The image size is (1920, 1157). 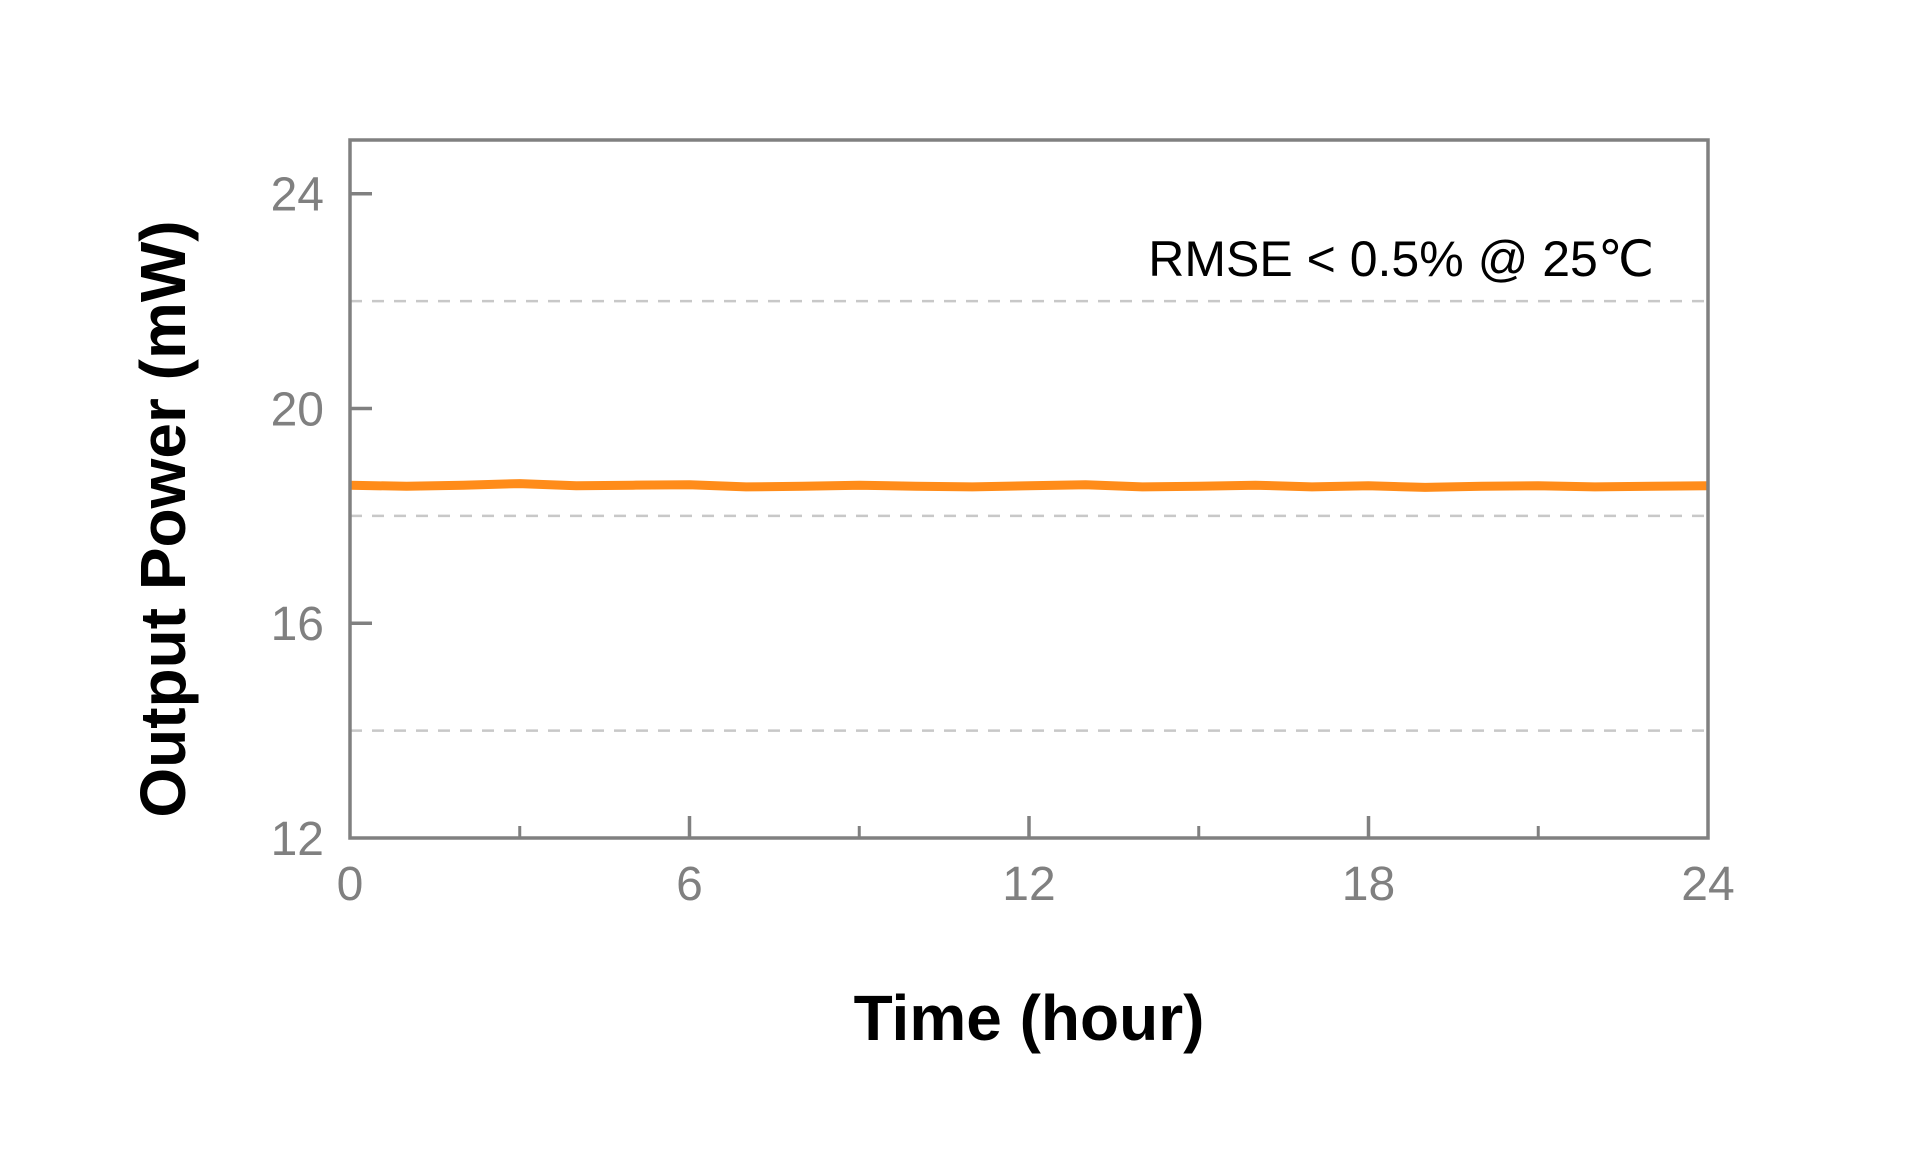 I want to click on x-tick-label-0: 0, so click(x=350, y=884).